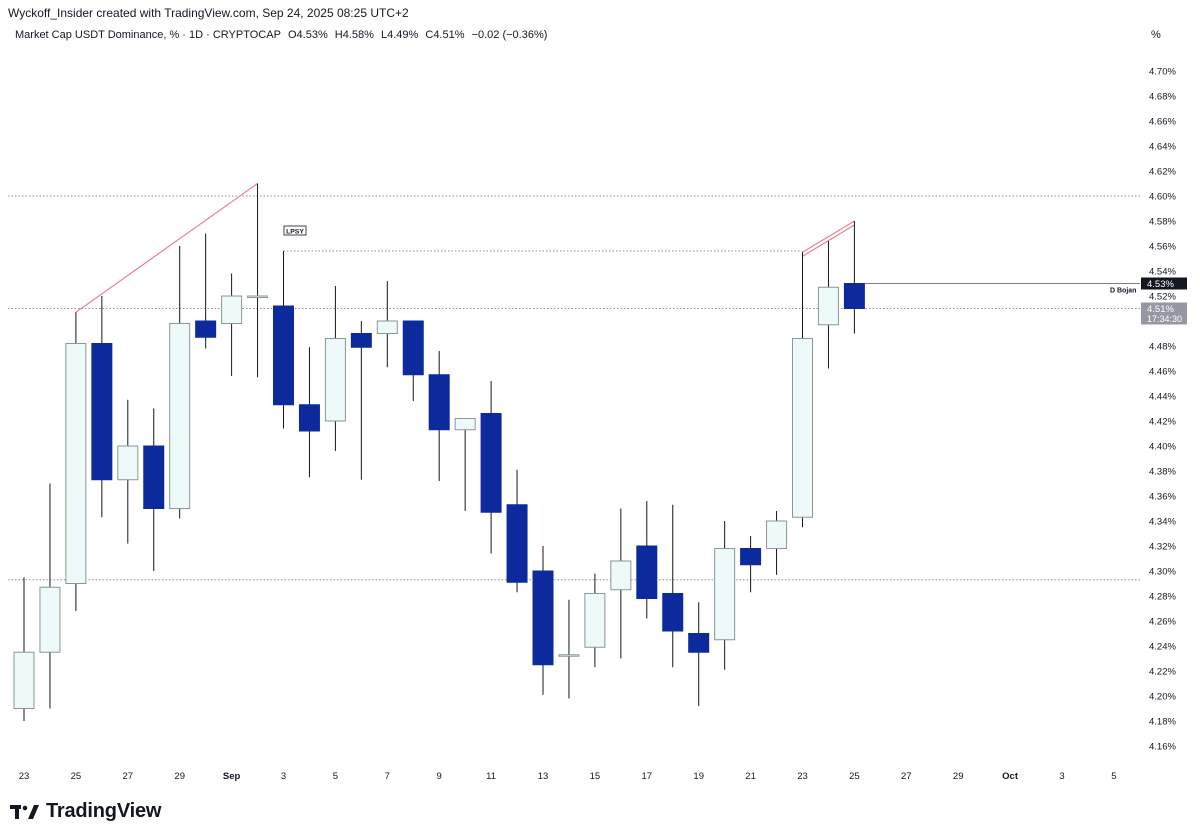 Image resolution: width=1200 pixels, height=837 pixels. What do you see at coordinates (166, 248) in the screenshot?
I see `trendline-left` at bounding box center [166, 248].